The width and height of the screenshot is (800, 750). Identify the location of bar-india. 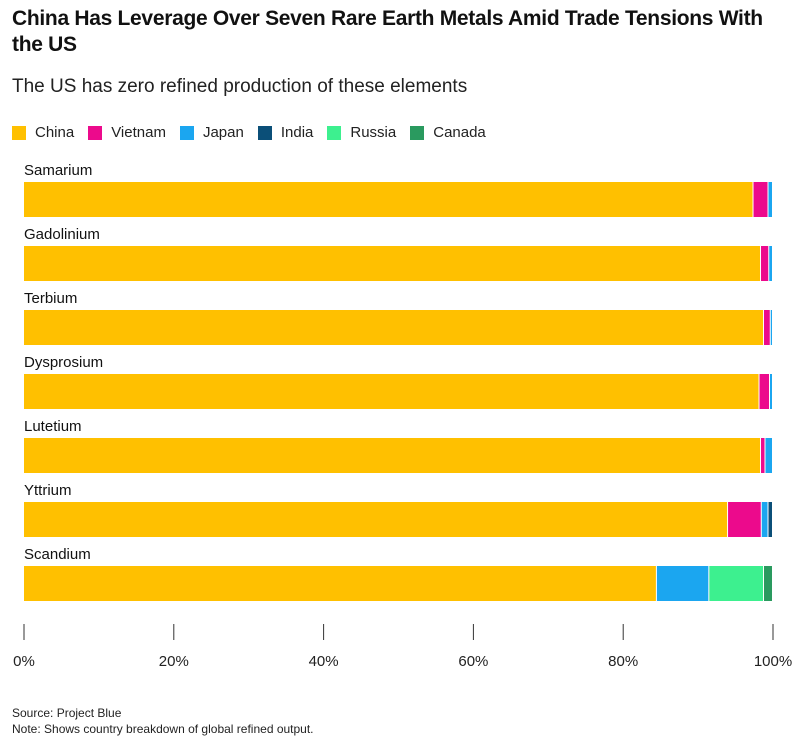
(770, 519).